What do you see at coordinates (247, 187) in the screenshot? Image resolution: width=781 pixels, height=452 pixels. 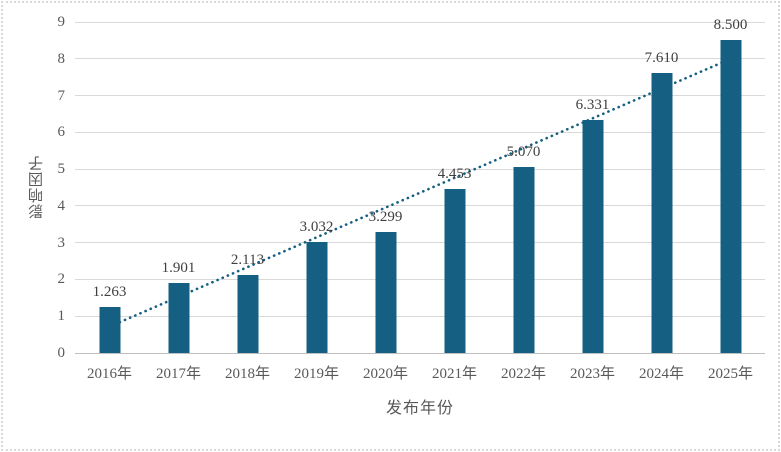 I see `bar-slot: 2.113` at bounding box center [247, 187].